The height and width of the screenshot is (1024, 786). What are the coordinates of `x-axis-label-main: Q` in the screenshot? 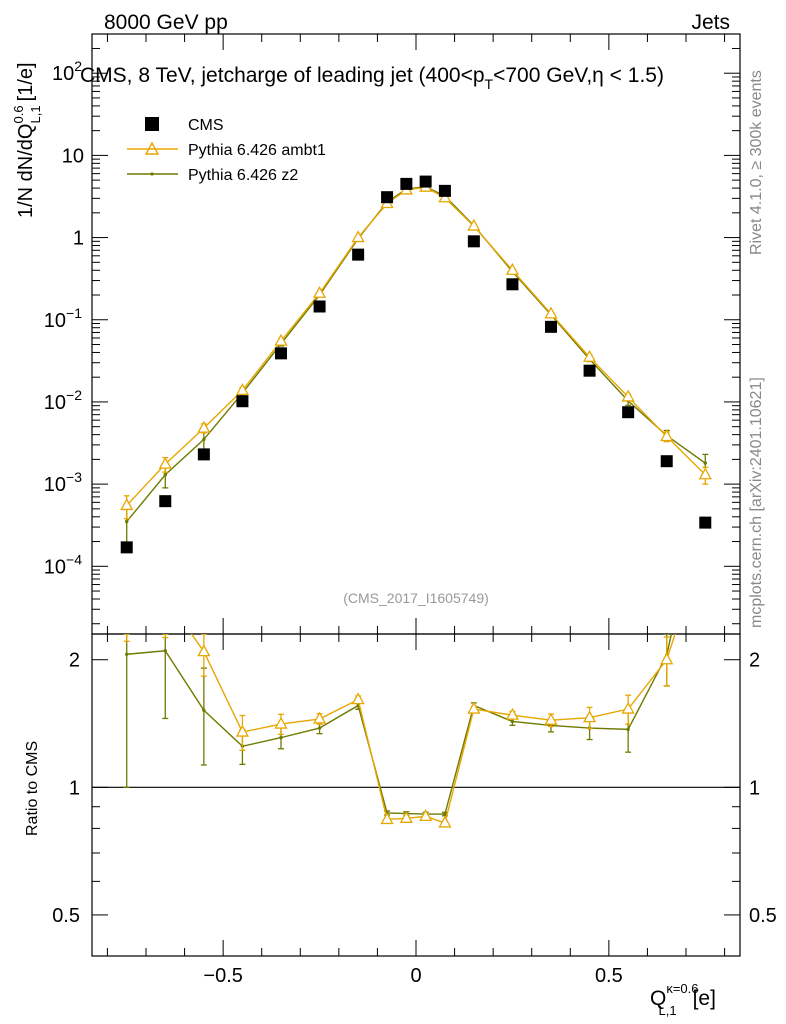 It's located at (658, 998).